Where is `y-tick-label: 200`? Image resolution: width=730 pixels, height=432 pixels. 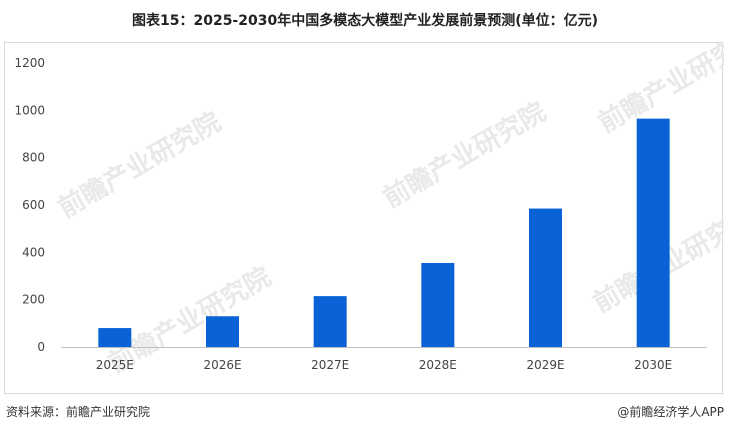 y-tick-label: 200 is located at coordinates (33, 300).